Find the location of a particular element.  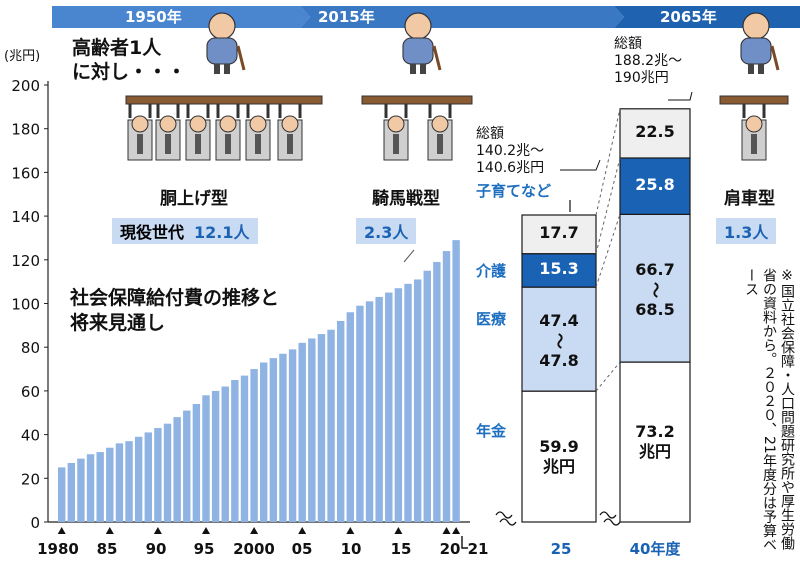

y-tick-label: 200 is located at coordinates (25, 86).